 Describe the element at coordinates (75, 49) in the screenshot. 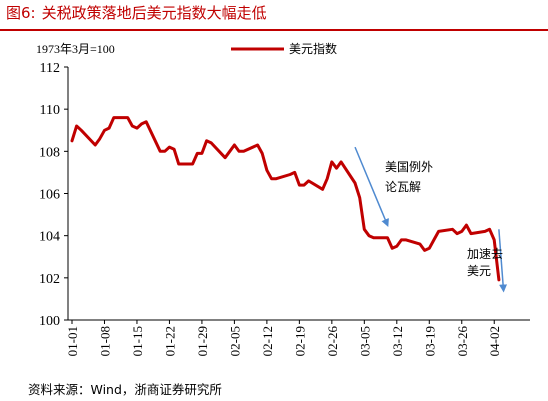

I see `base-note: 1973年3月=100` at that location.